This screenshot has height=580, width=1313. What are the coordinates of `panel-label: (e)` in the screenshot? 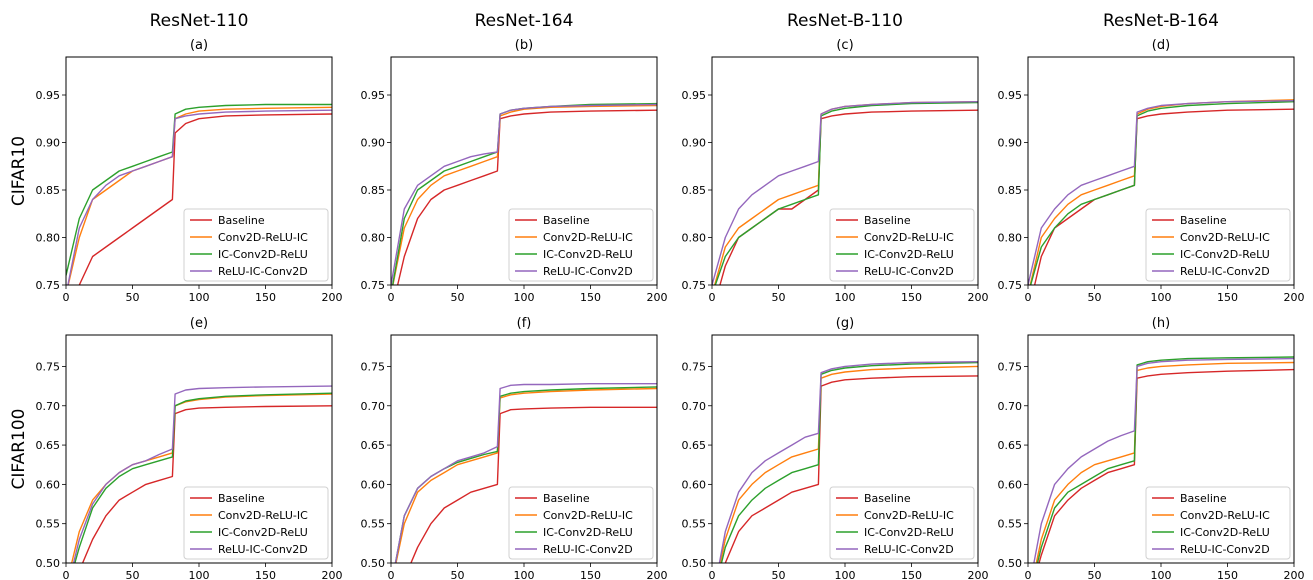 It's located at (199, 323).